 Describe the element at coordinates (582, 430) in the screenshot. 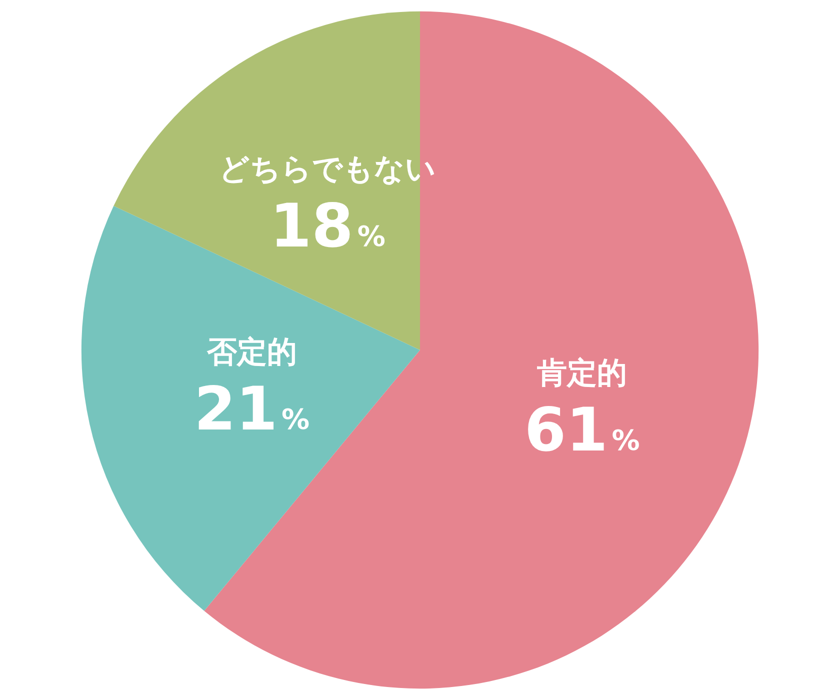

I see `data-label: 61%` at that location.